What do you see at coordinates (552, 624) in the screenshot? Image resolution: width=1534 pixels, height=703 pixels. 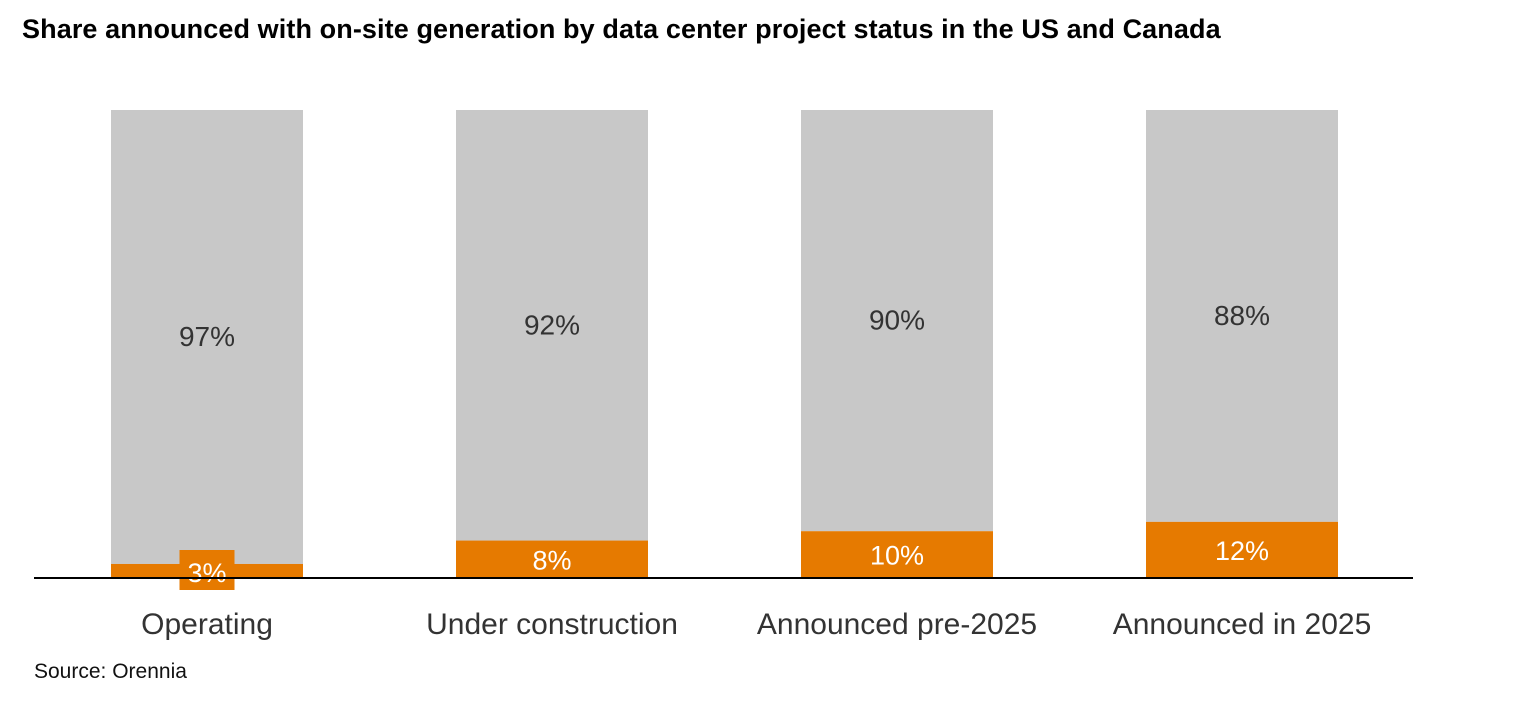 I see `category-label: Under construction` at bounding box center [552, 624].